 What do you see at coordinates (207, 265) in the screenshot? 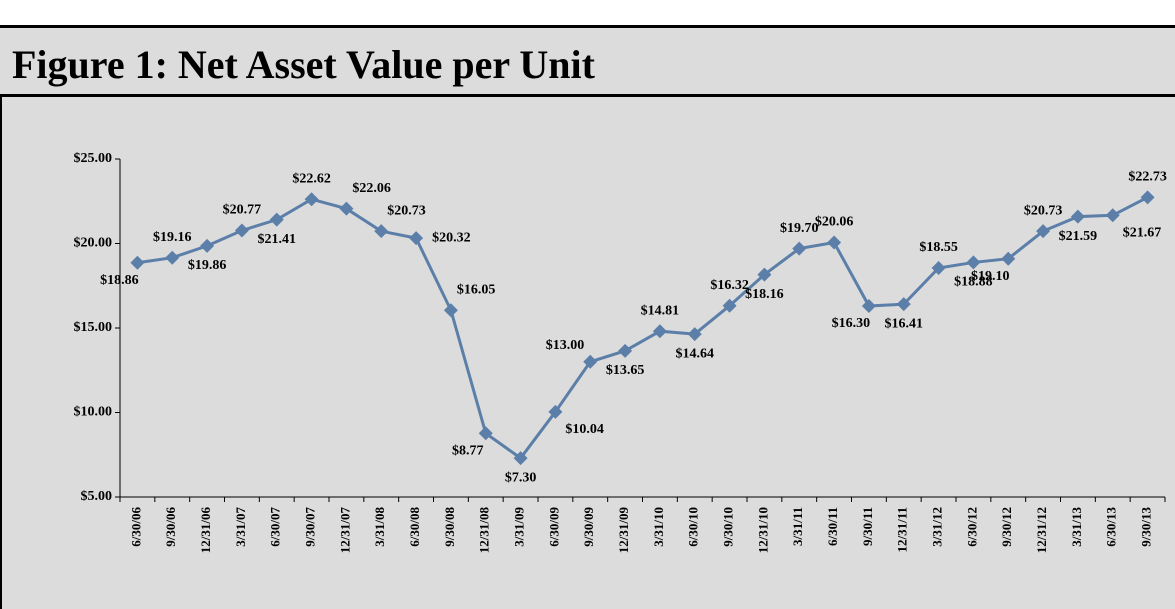
I see `data-label: $19.86` at bounding box center [207, 265].